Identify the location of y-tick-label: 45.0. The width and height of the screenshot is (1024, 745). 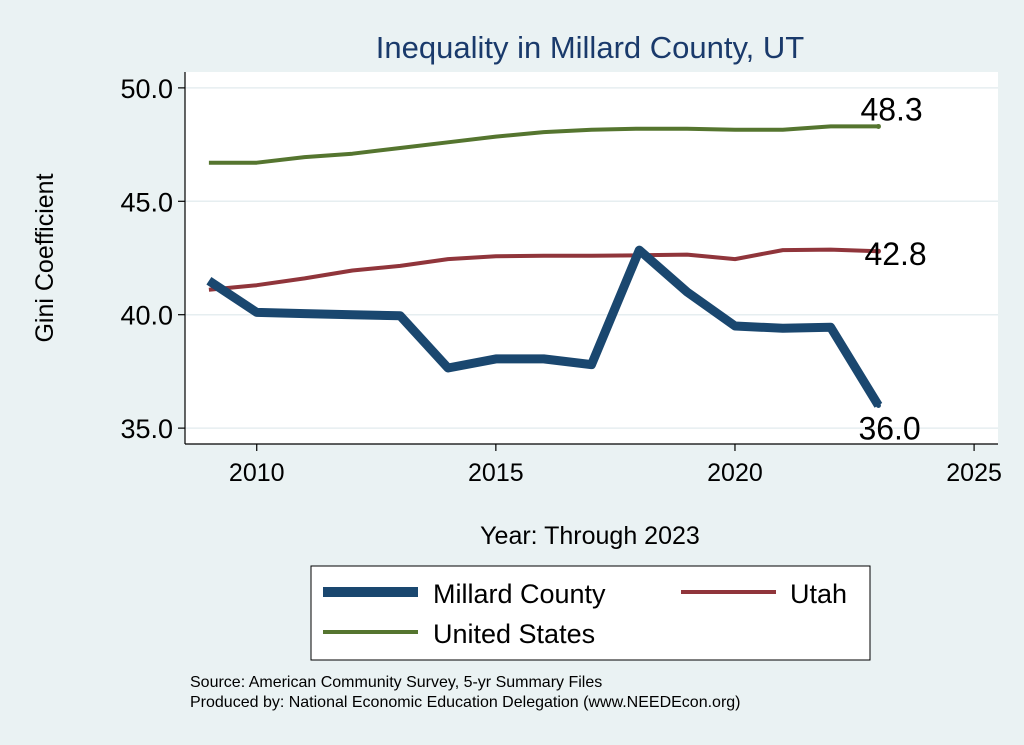
(146, 202).